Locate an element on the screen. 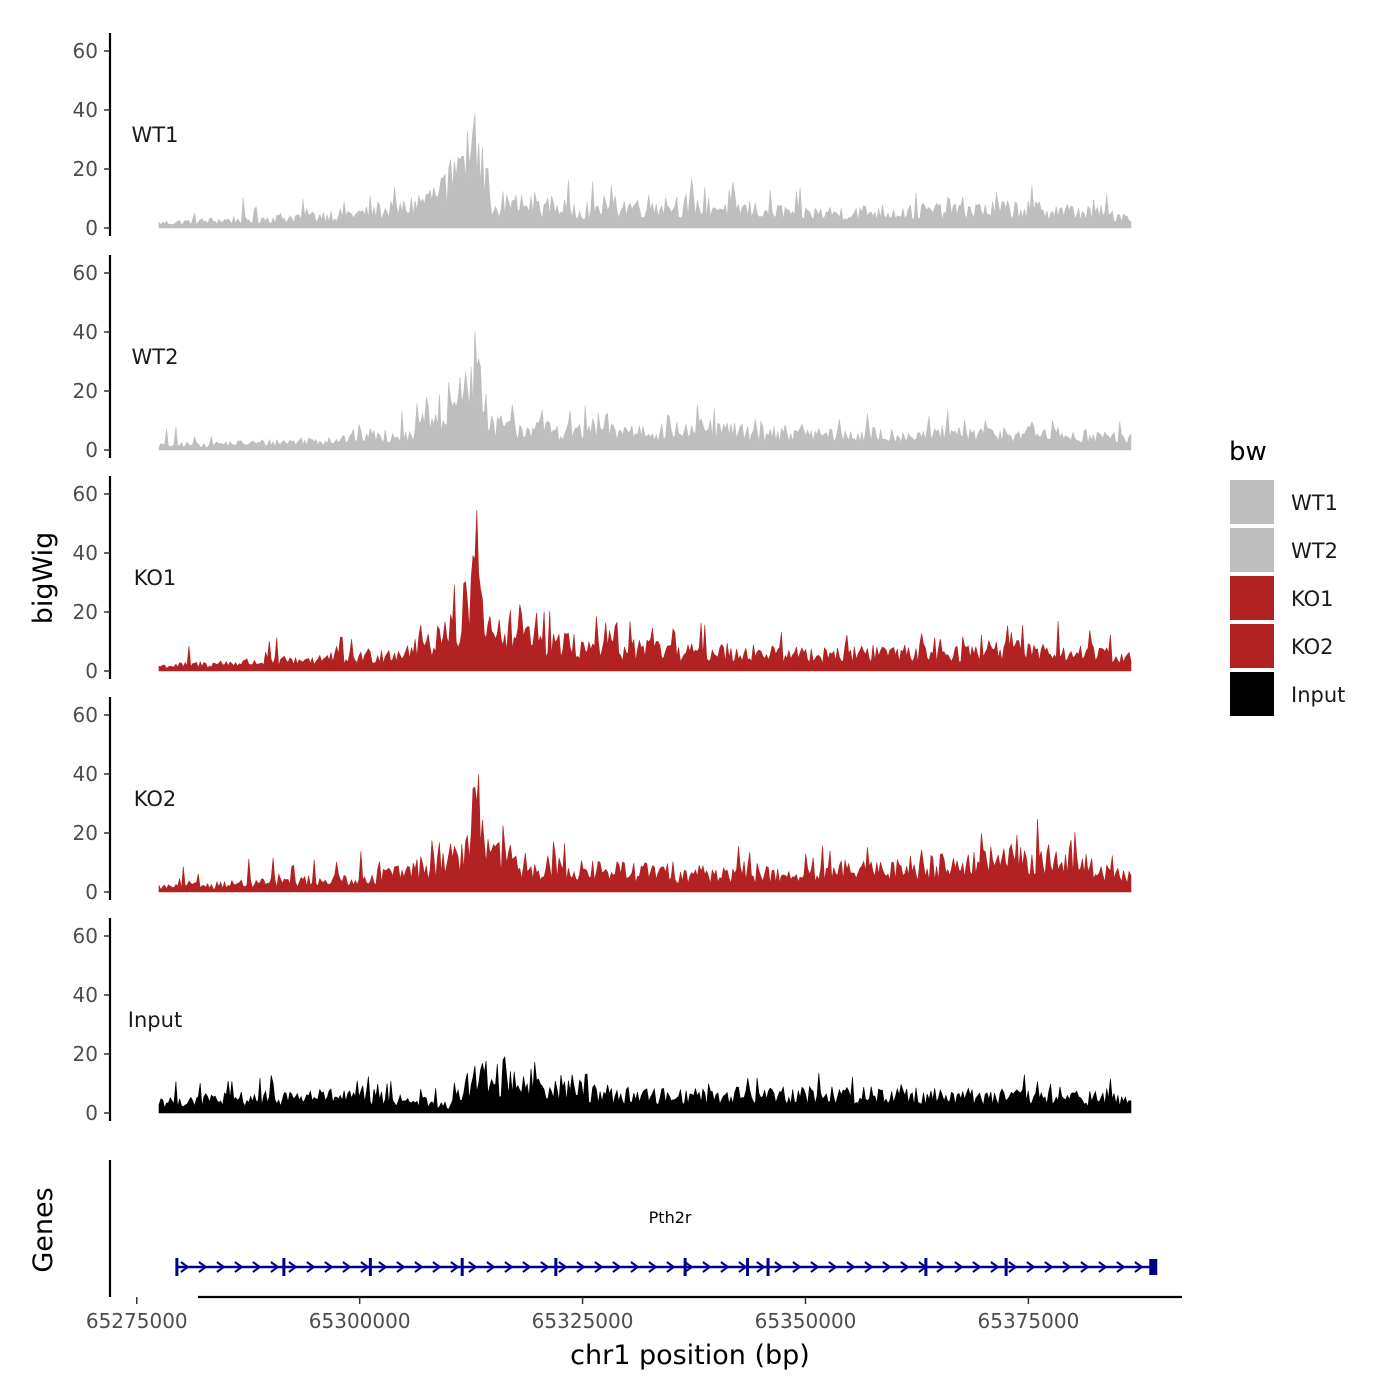  track-label-ko2: KO2 is located at coordinates (155, 799).